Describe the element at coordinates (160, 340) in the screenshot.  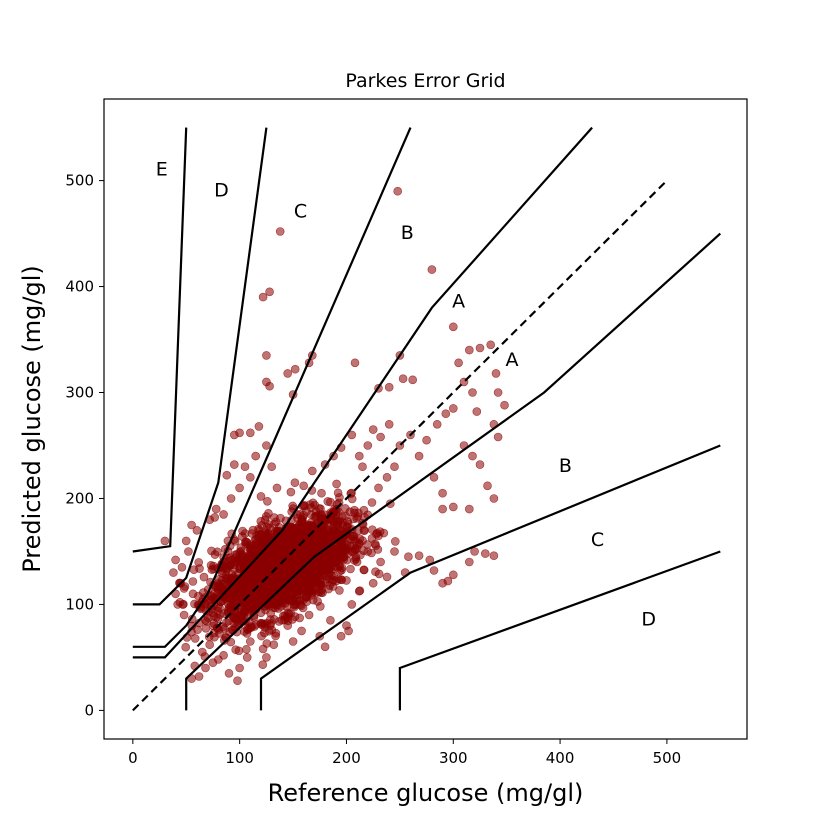
I see `zone-line-d-upper` at that location.